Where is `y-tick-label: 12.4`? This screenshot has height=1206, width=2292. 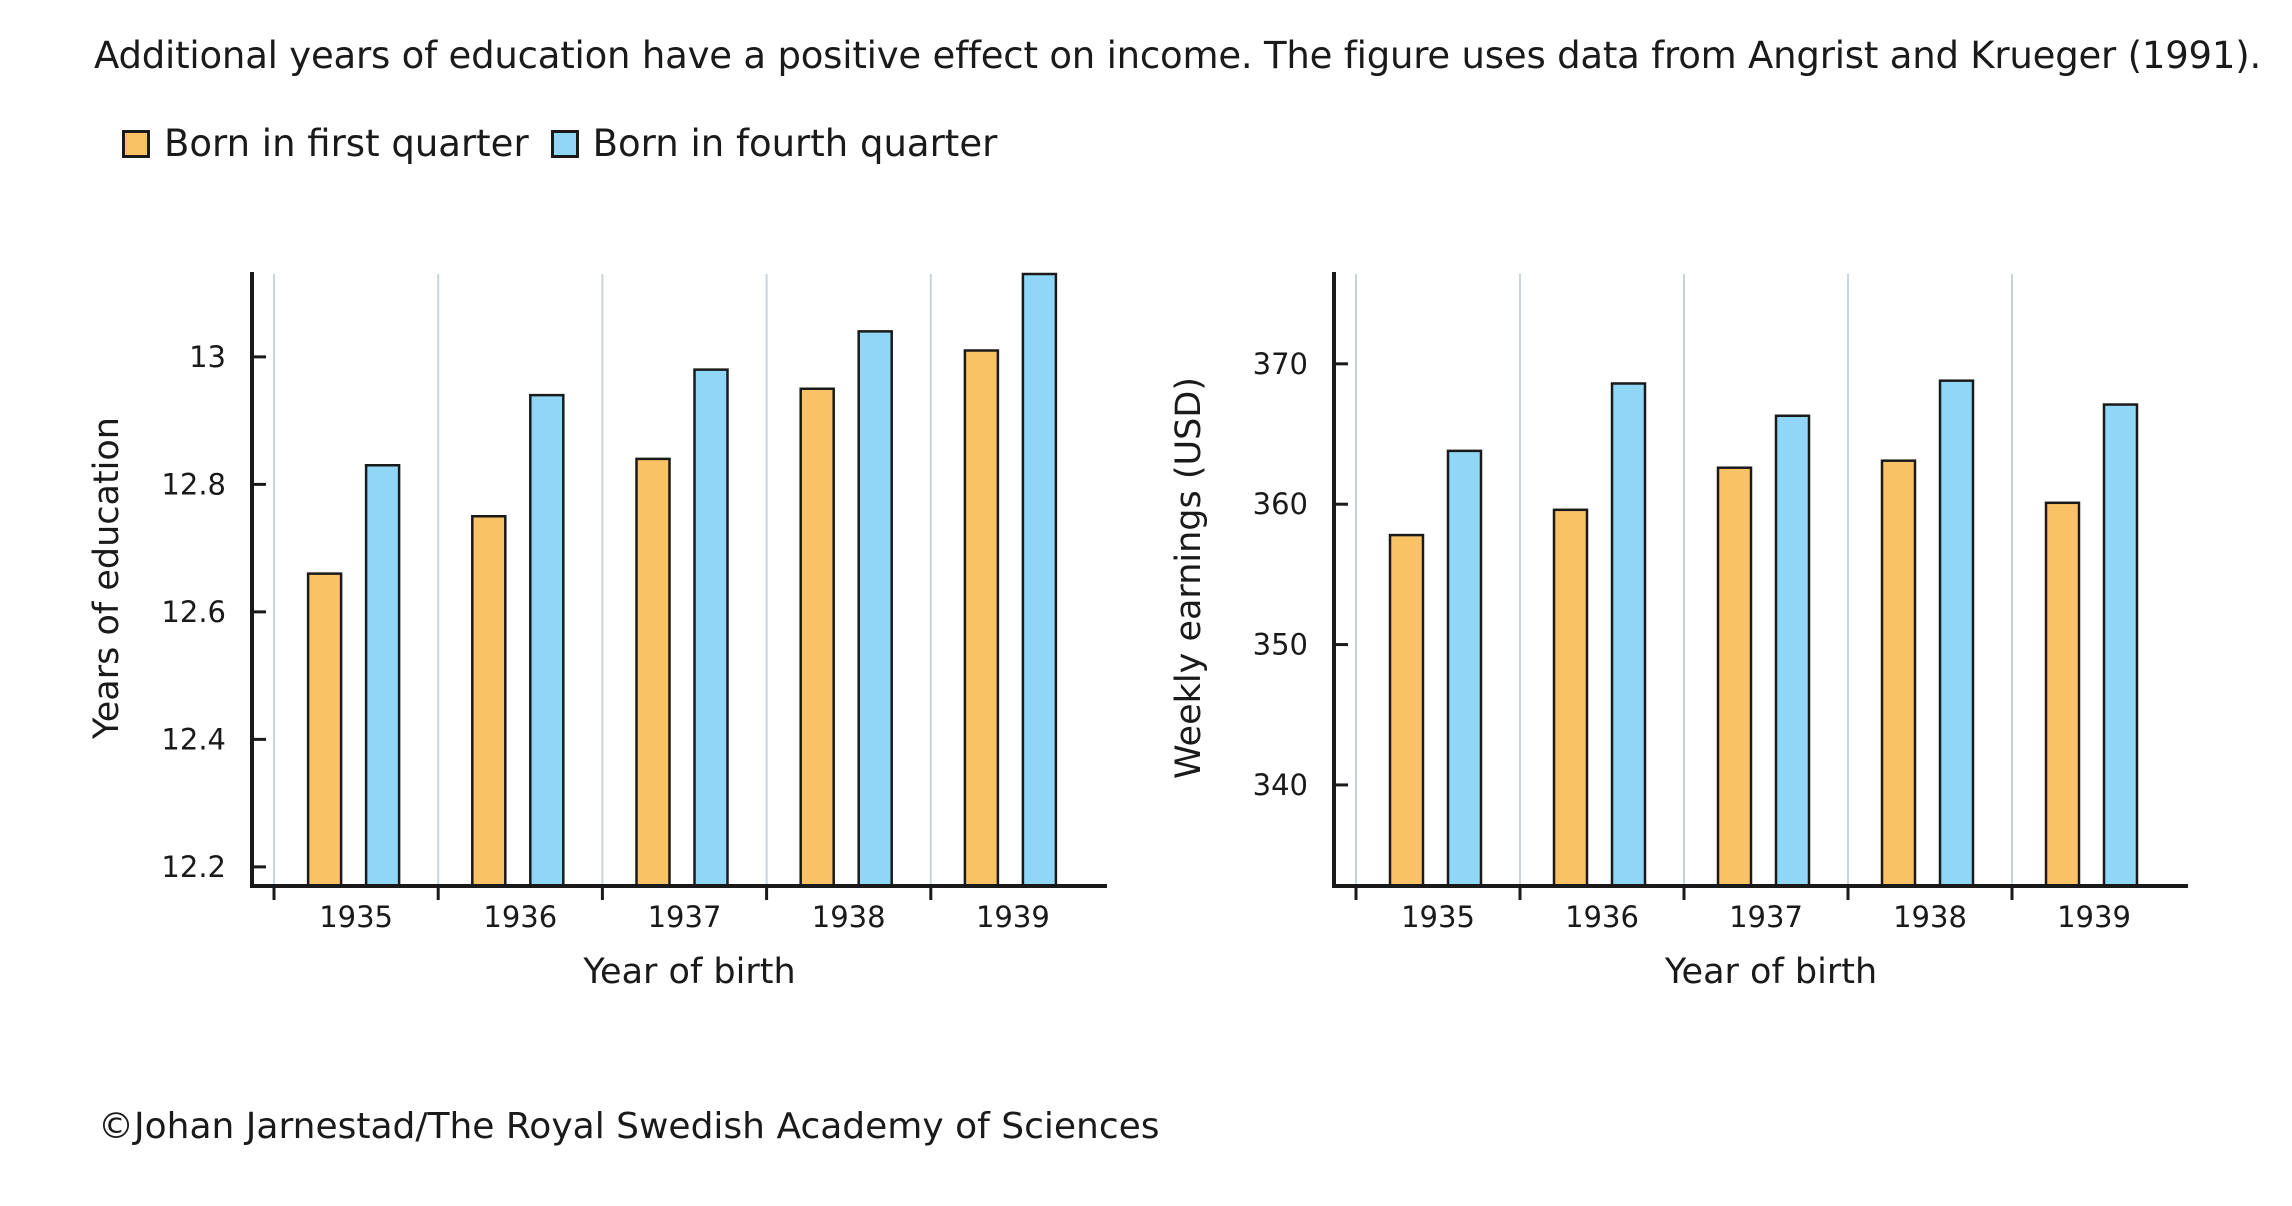 y-tick-label: 12.4 is located at coordinates (193, 739).